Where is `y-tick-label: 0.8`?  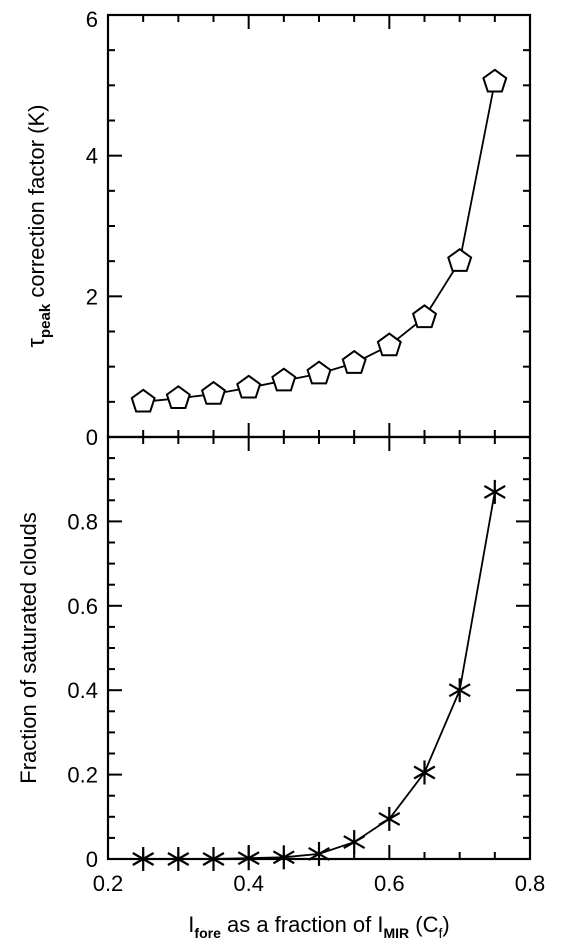
y-tick-label: 0.8 is located at coordinates (82, 521).